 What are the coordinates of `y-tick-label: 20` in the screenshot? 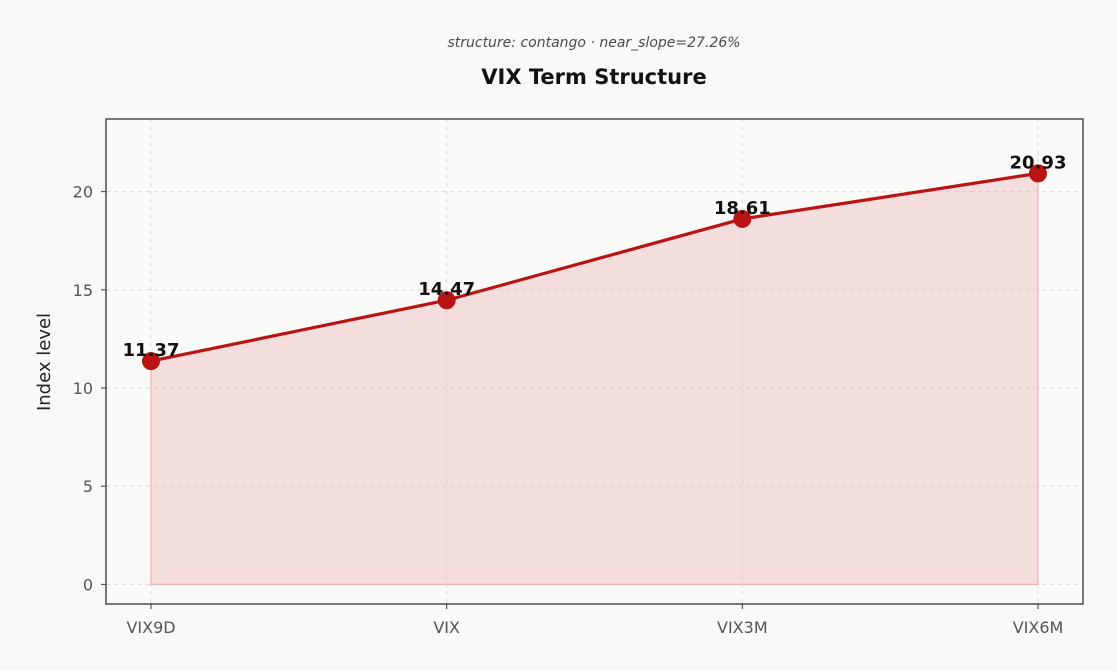 It's located at (83, 192).